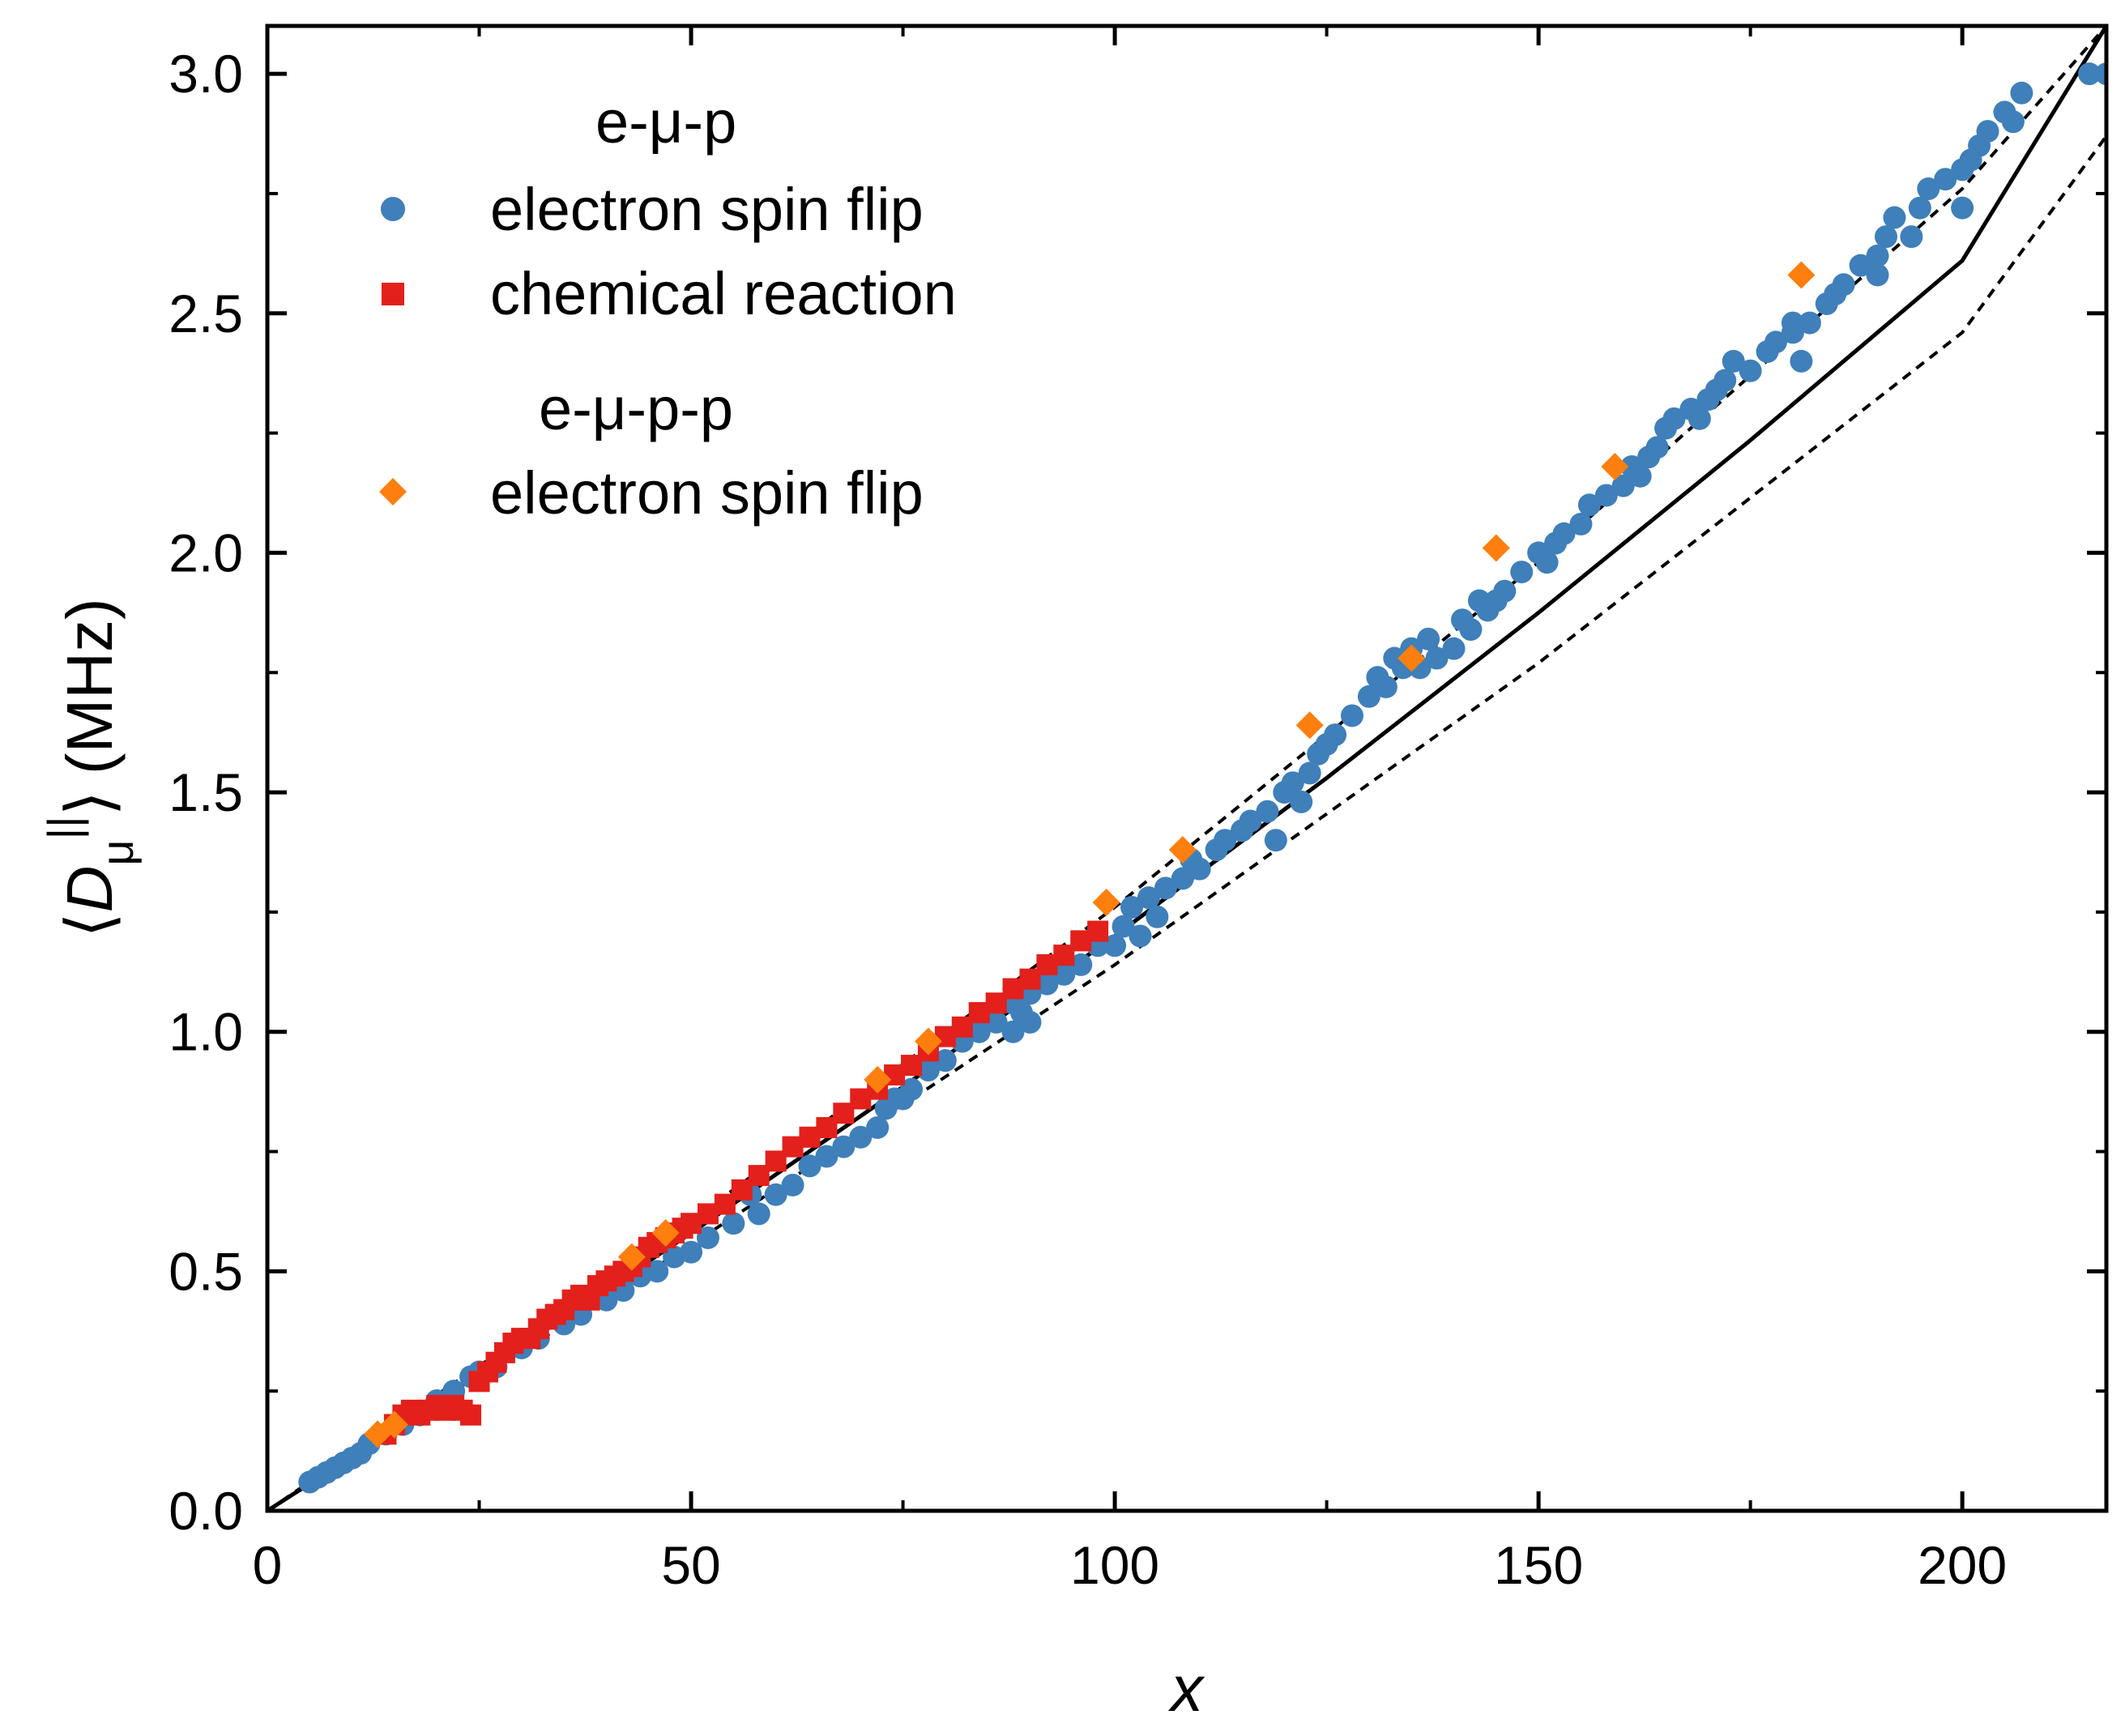 This screenshot has height=1736, width=2125. I want to click on y-tick-label: 1.5, so click(206, 792).